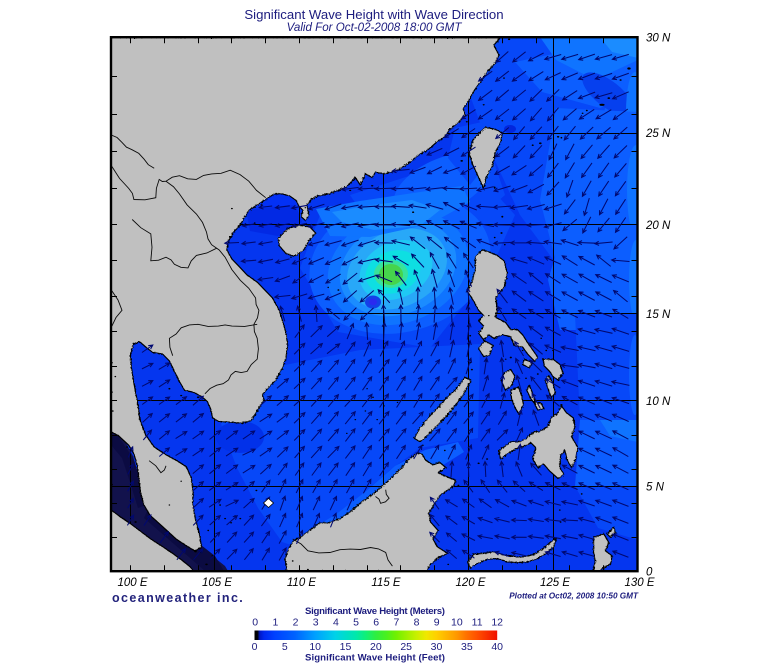 The width and height of the screenshot is (775, 670). What do you see at coordinates (386, 583) in the screenshot?
I see `svg-text: 115 E` at bounding box center [386, 583].